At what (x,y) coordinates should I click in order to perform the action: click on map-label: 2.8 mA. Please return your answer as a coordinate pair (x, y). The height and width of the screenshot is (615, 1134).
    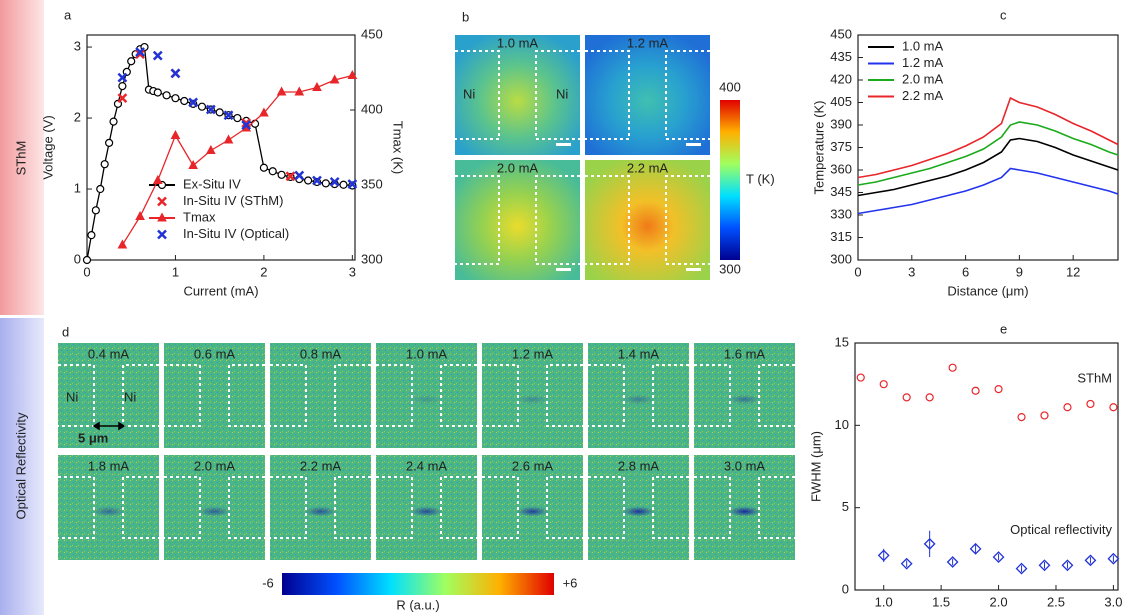
    Looking at the image, I should click on (639, 465).